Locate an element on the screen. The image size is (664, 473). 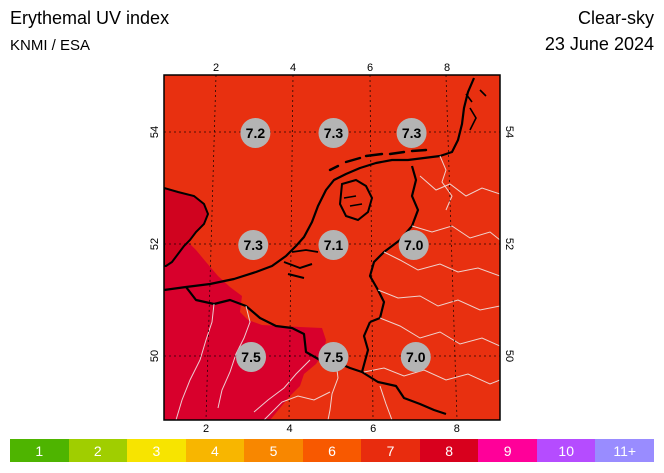
lon-tick-bottom: 2 is located at coordinates (206, 429).